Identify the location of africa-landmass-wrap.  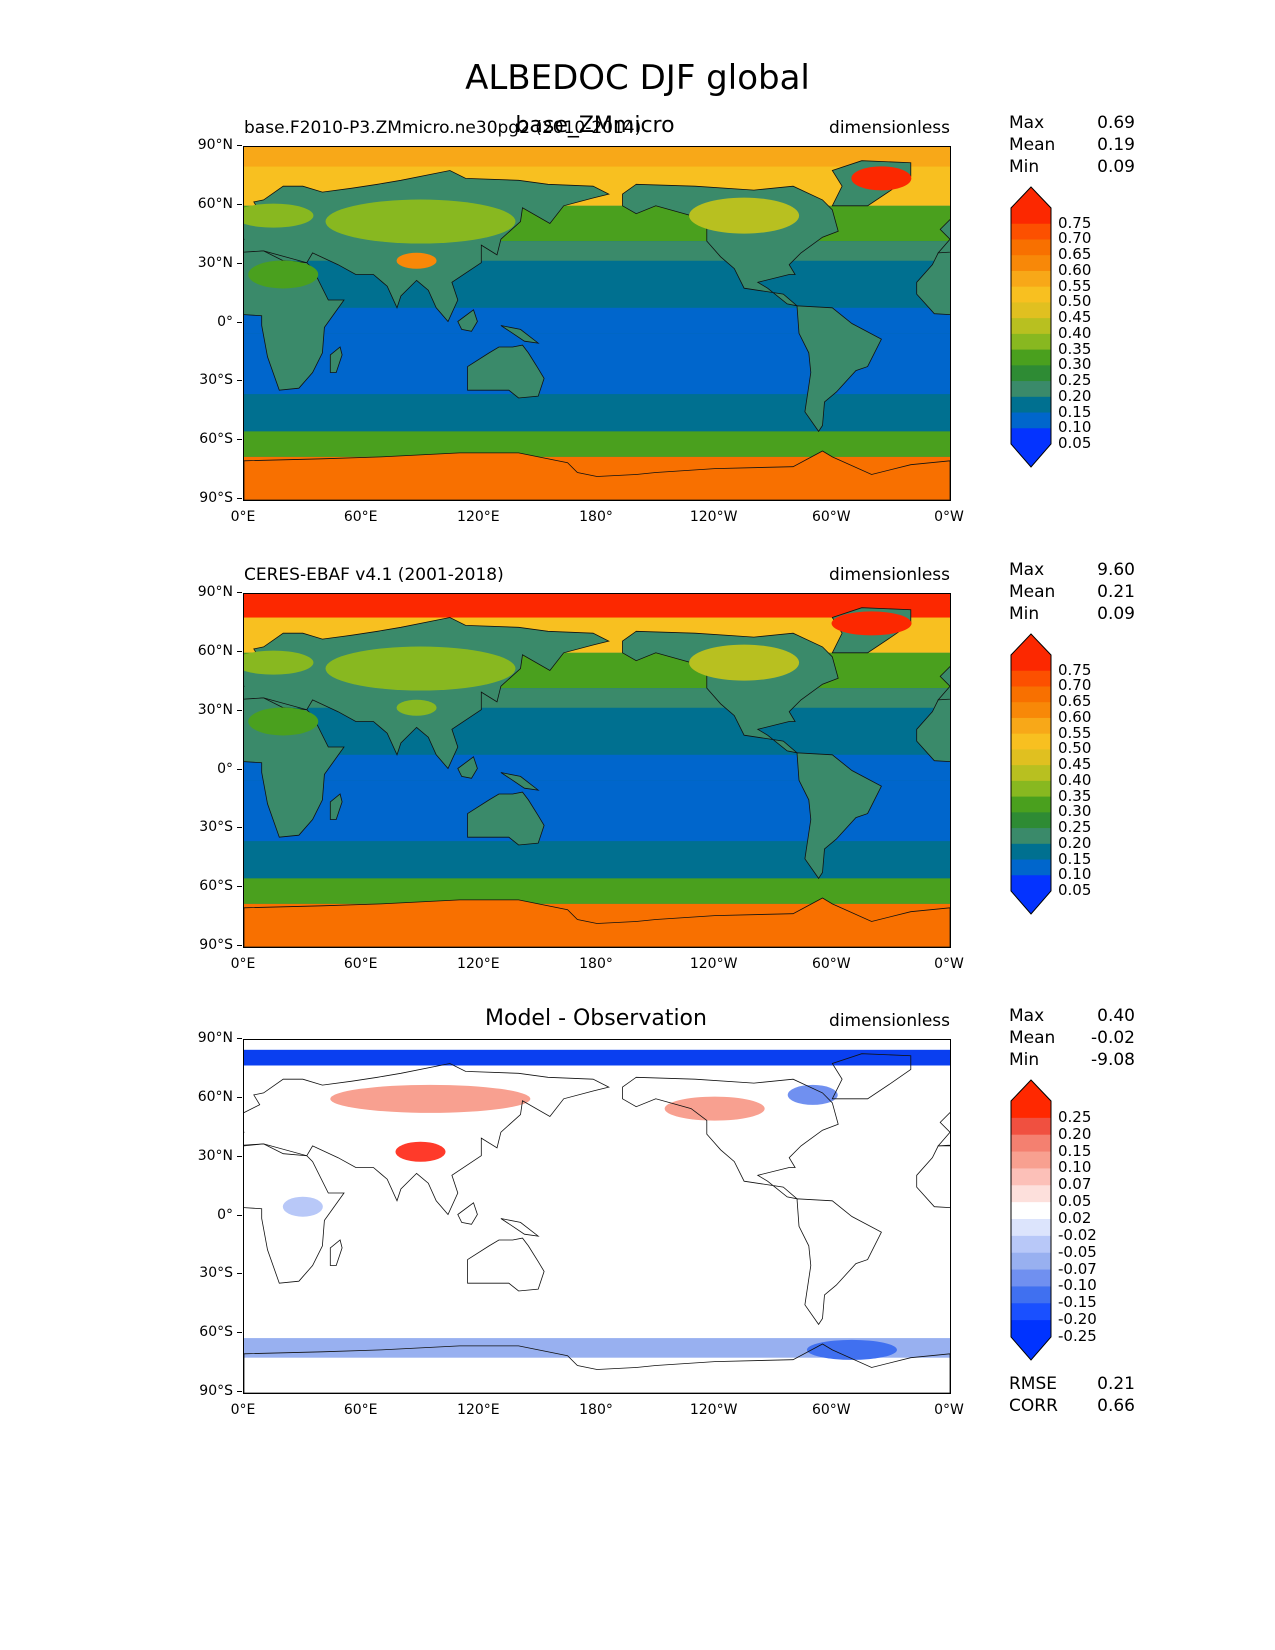
(933, 730).